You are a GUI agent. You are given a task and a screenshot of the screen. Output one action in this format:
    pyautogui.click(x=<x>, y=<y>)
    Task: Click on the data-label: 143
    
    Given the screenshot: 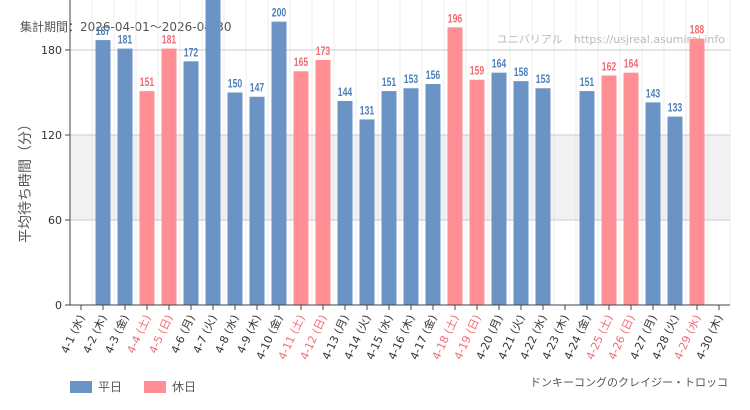 What is the action you would take?
    pyautogui.click(x=653, y=94)
    